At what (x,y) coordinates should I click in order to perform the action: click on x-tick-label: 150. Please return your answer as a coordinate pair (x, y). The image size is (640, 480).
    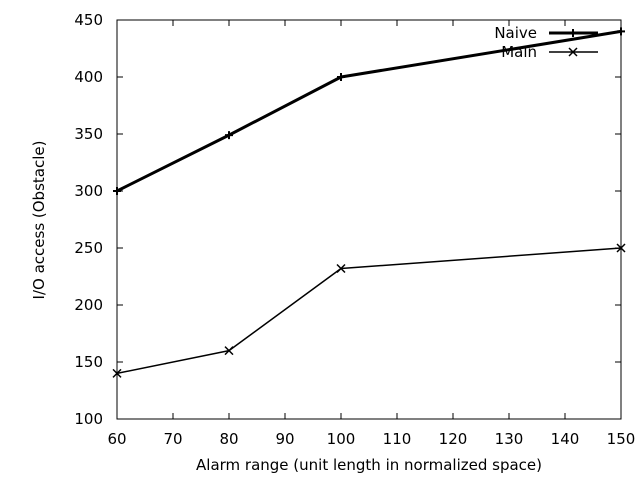
    Looking at the image, I should click on (621, 439).